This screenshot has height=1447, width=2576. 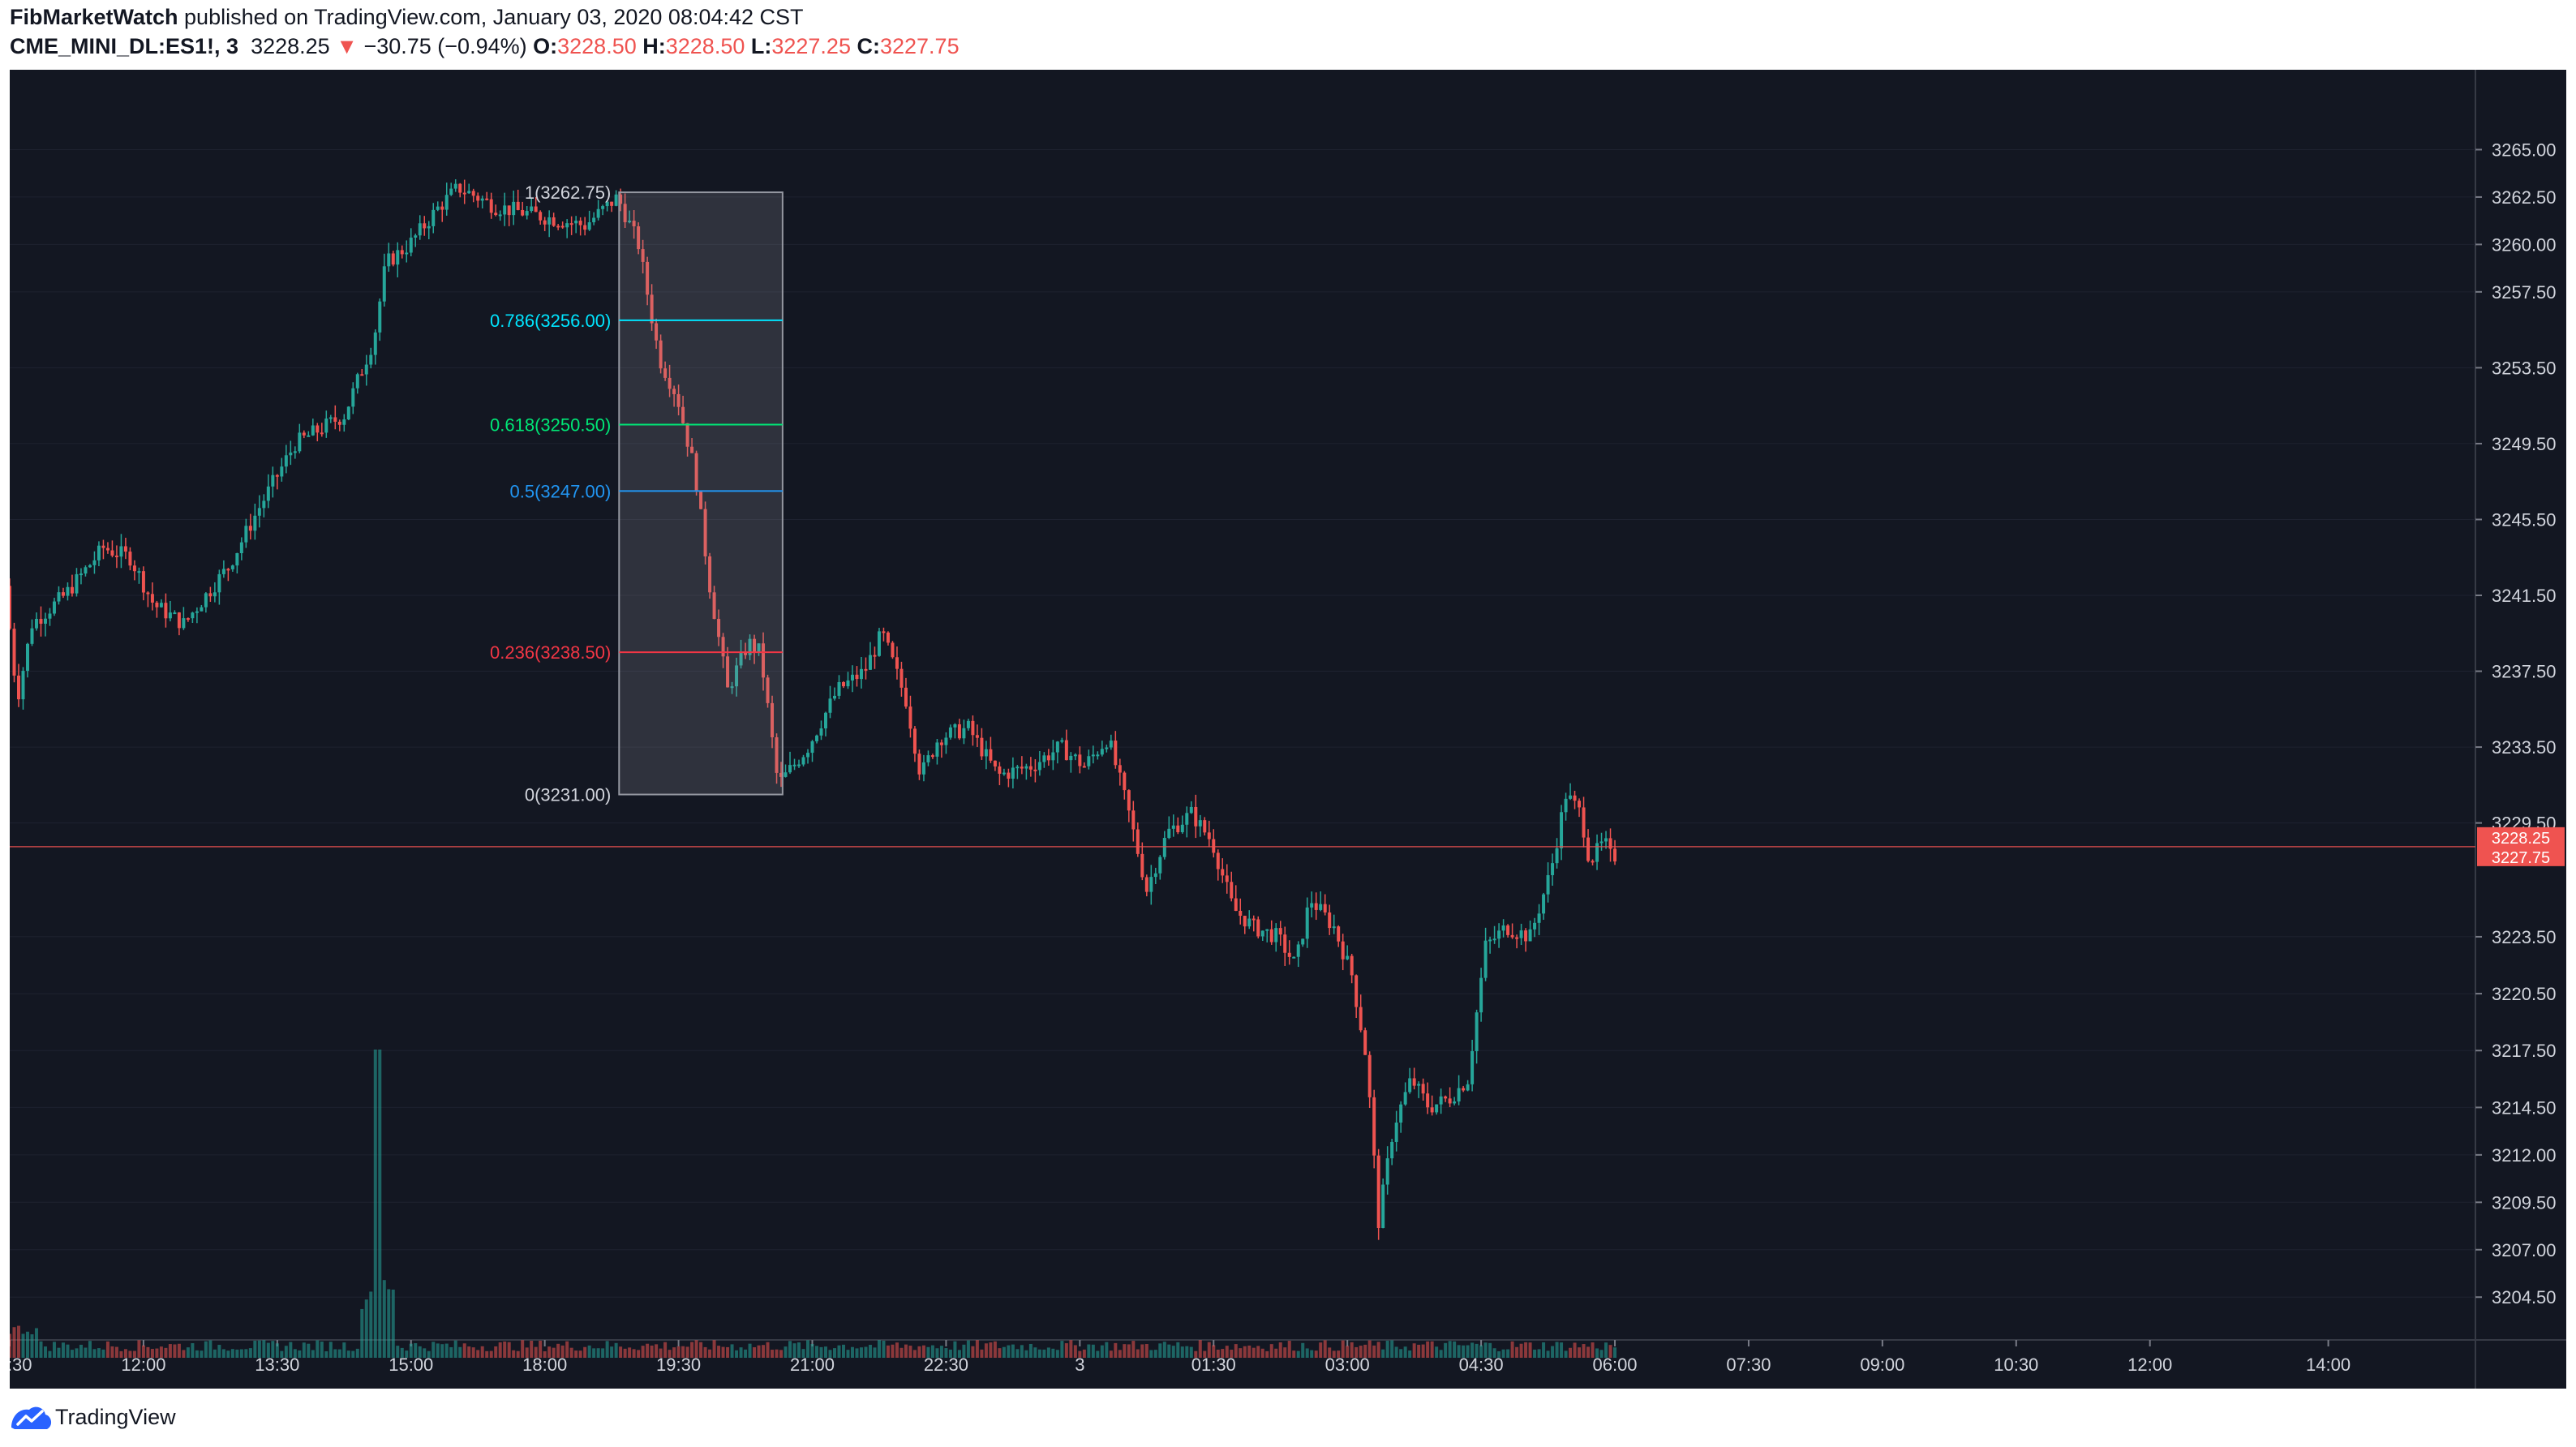 What do you see at coordinates (2524, 937) in the screenshot?
I see `price-axis-label: 3223.50` at bounding box center [2524, 937].